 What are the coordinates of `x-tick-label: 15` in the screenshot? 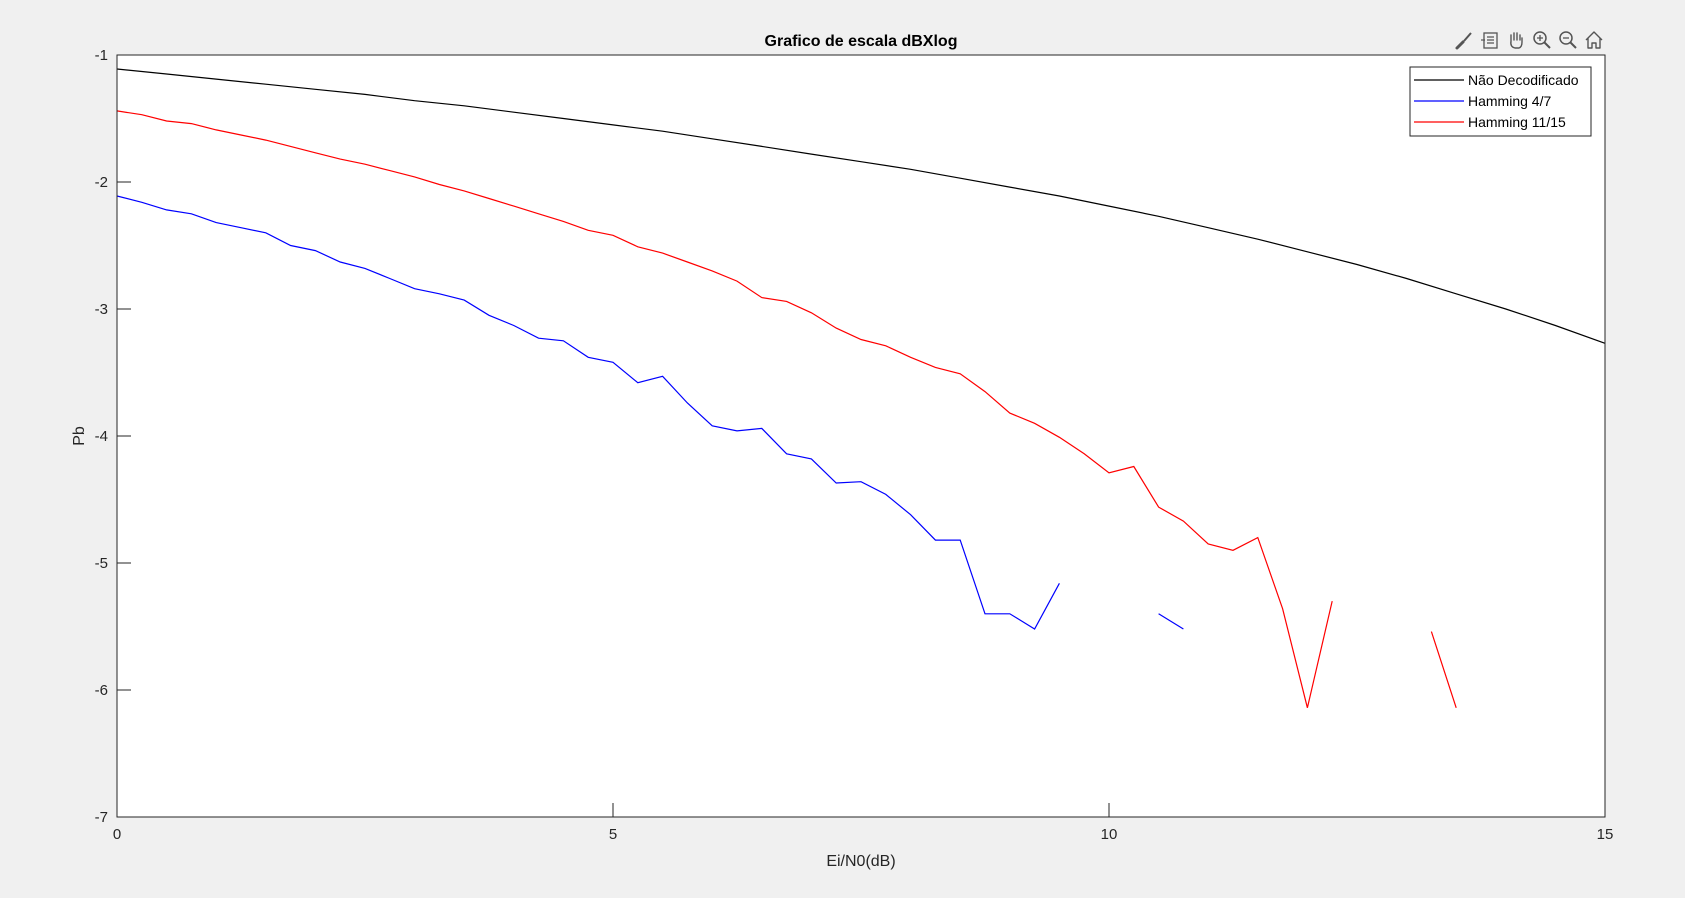 It's located at (1605, 834).